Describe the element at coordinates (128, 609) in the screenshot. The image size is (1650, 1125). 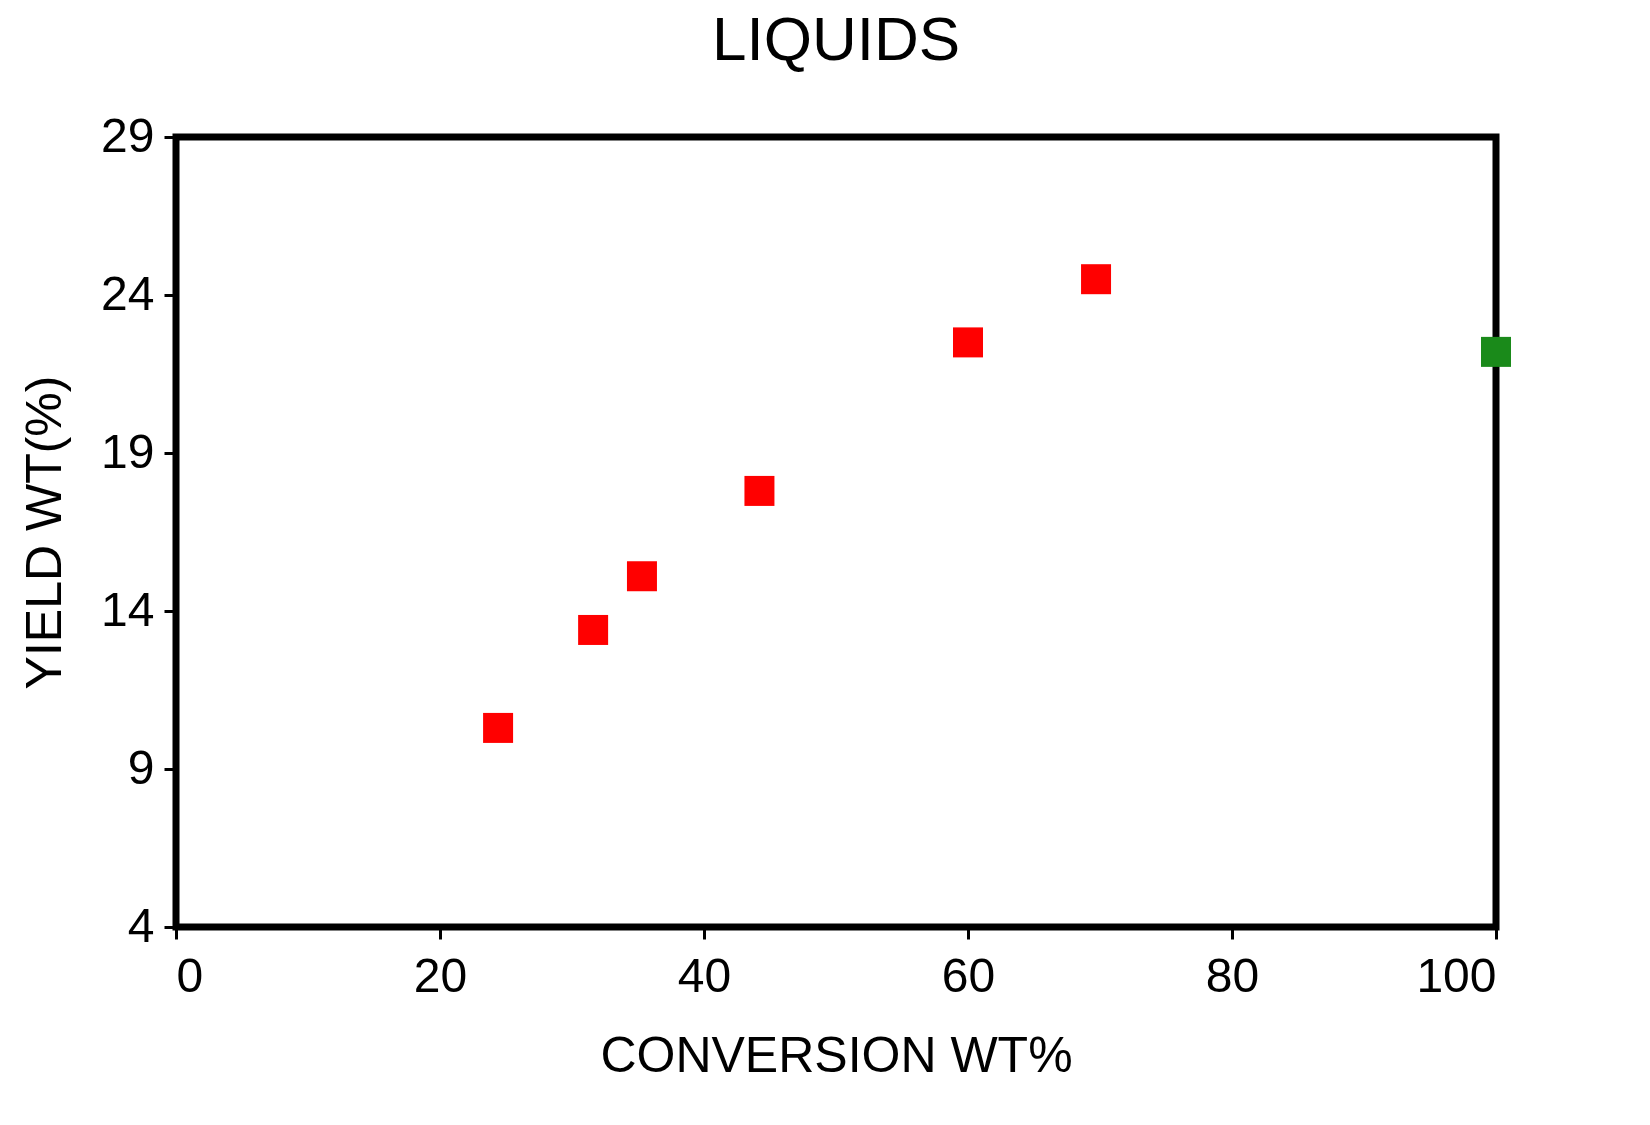
I see `y-tick-label: 14` at that location.